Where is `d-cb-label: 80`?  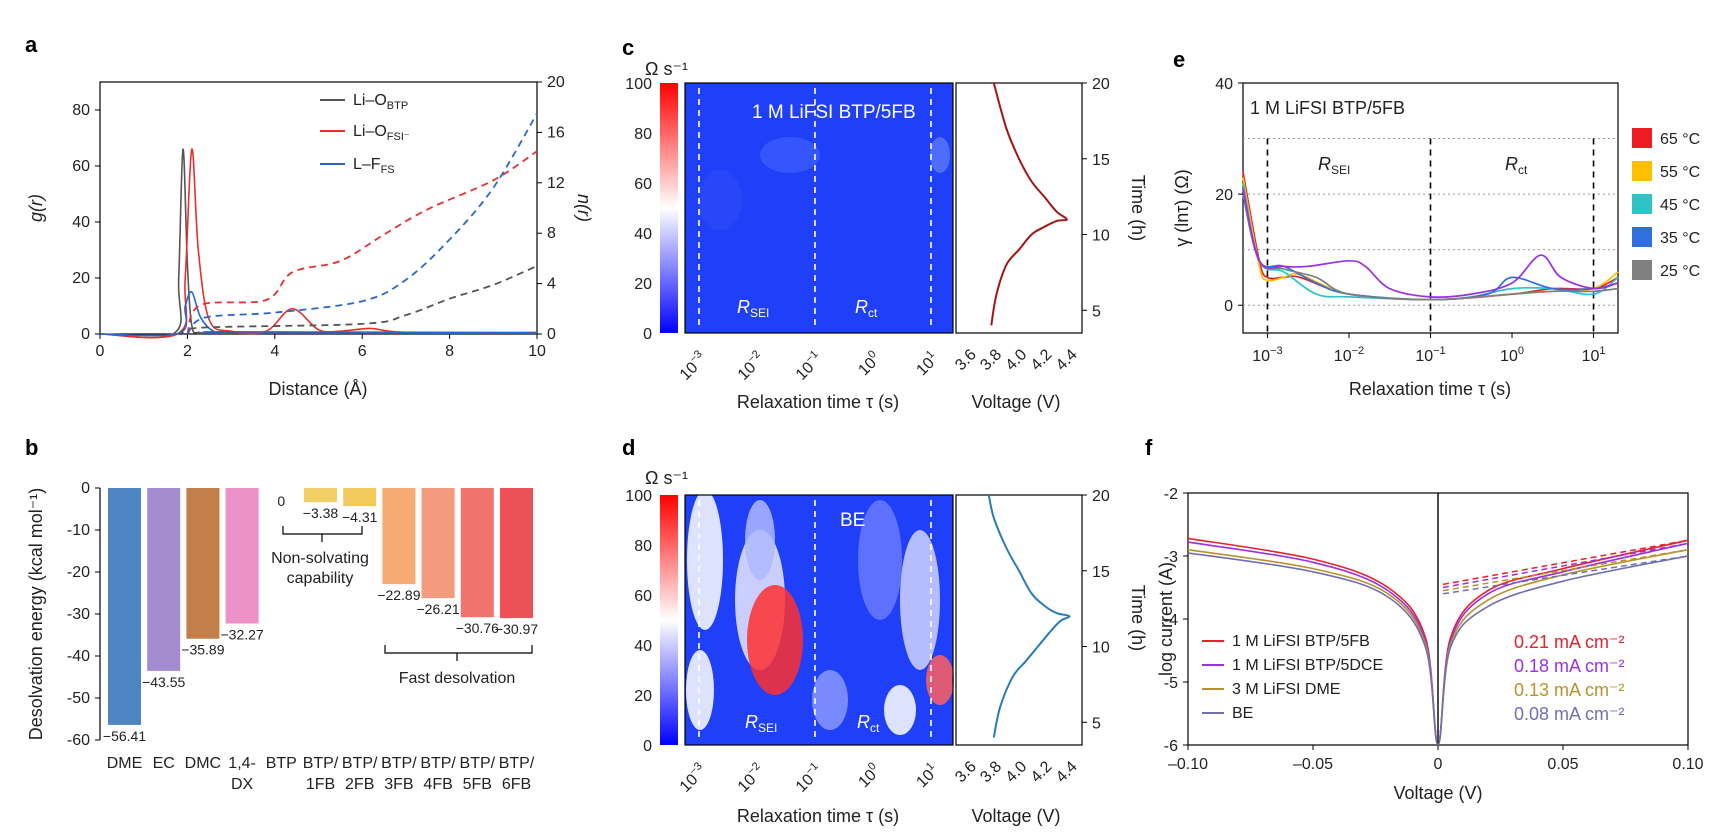
d-cb-label: 80 is located at coordinates (643, 546).